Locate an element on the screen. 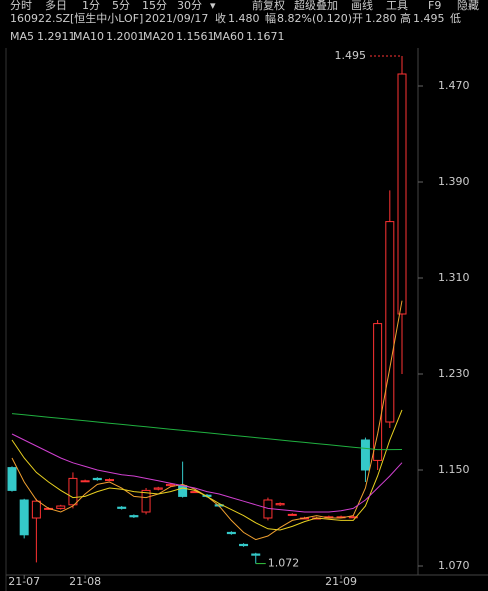 The width and height of the screenshot is (488, 591). toolbar-item: ▾ is located at coordinates (213, 6).